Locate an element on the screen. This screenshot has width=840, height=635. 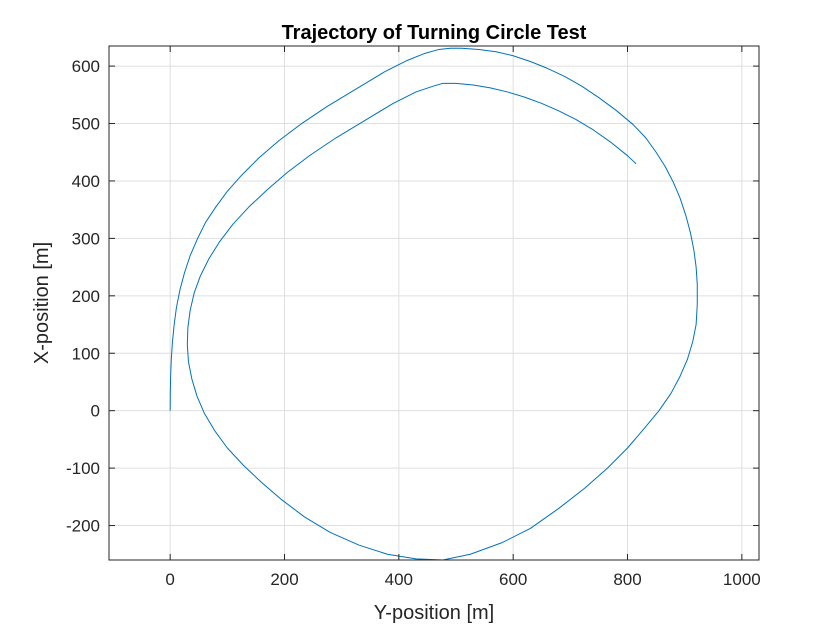
y-tick-label: 200 is located at coordinates (86, 296).